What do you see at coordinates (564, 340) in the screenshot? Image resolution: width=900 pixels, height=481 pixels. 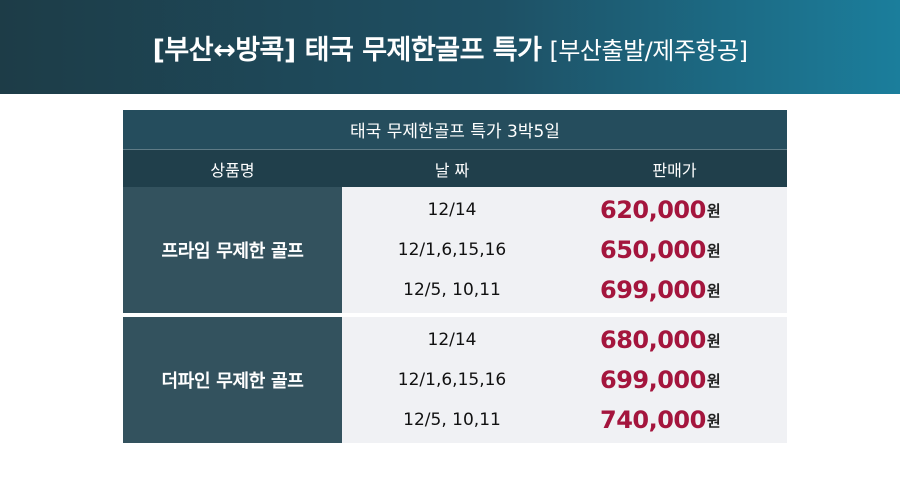 I see `table-row: 12/14 680,000 원` at bounding box center [564, 340].